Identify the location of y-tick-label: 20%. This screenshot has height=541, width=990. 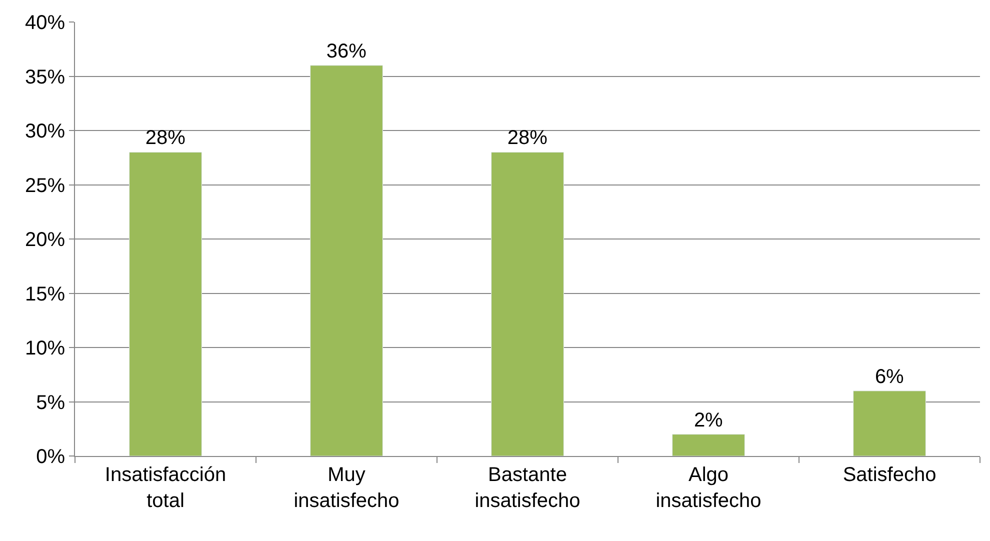
(45, 240).